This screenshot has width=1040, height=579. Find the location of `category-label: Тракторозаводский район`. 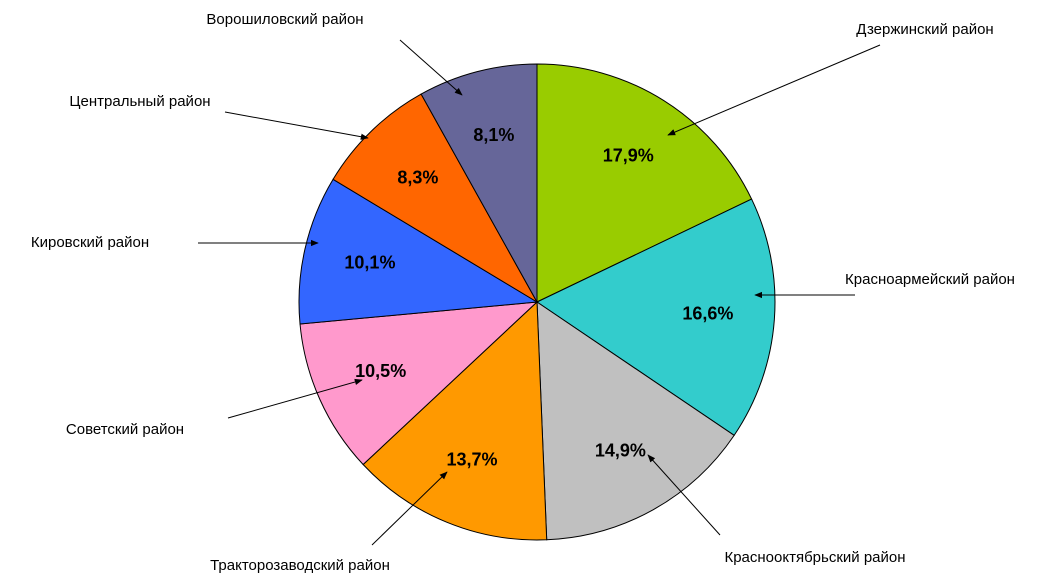

category-label: Тракторозаводский район is located at coordinates (300, 565).